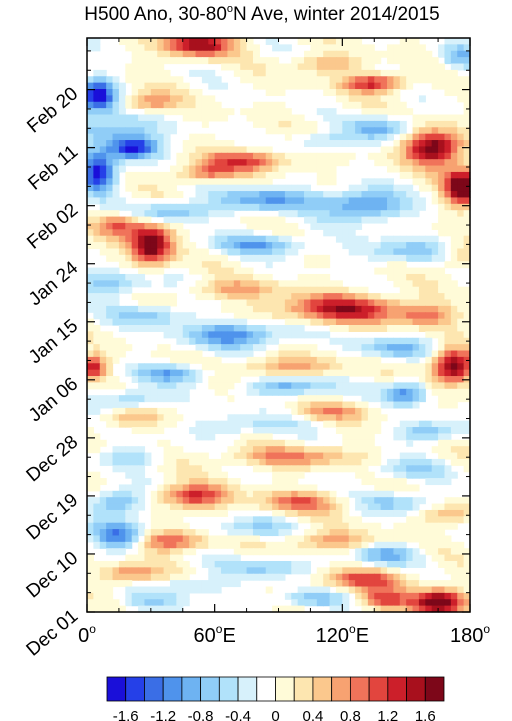 This screenshot has height=721, width=512. What do you see at coordinates (163, 714) in the screenshot?
I see `colorbar-label: -1.2` at bounding box center [163, 714].